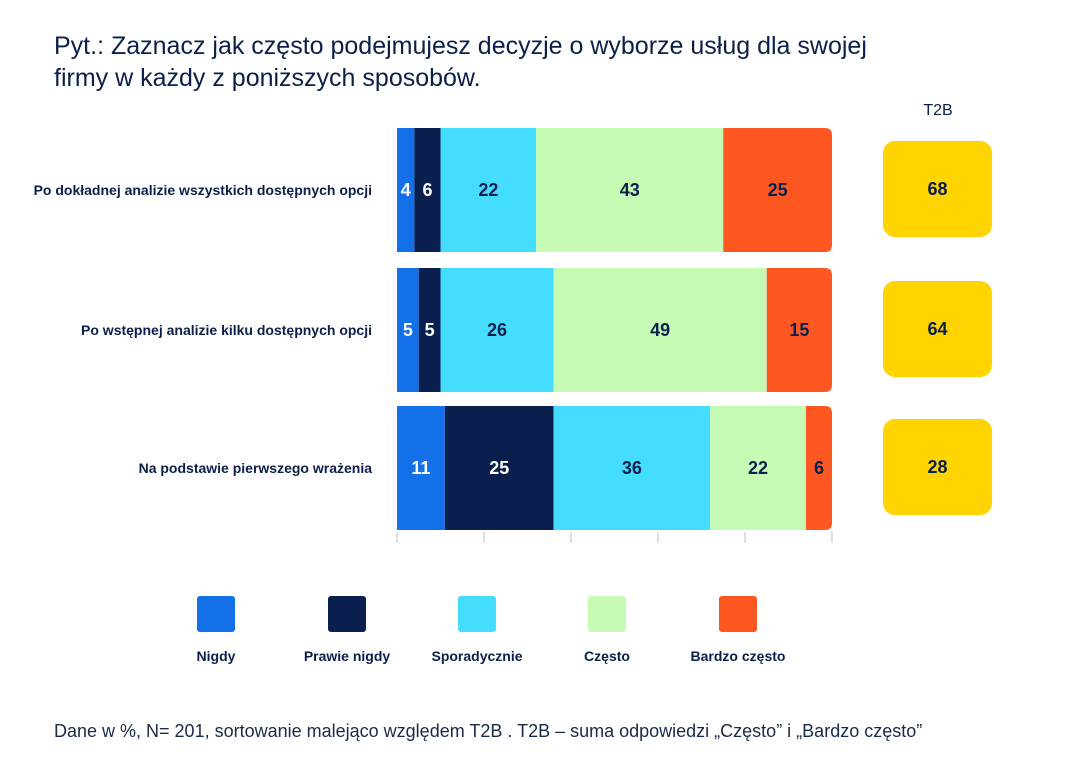 The width and height of the screenshot is (1078, 776). Describe the element at coordinates (607, 656) in the screenshot. I see `legend-label: Często` at that location.